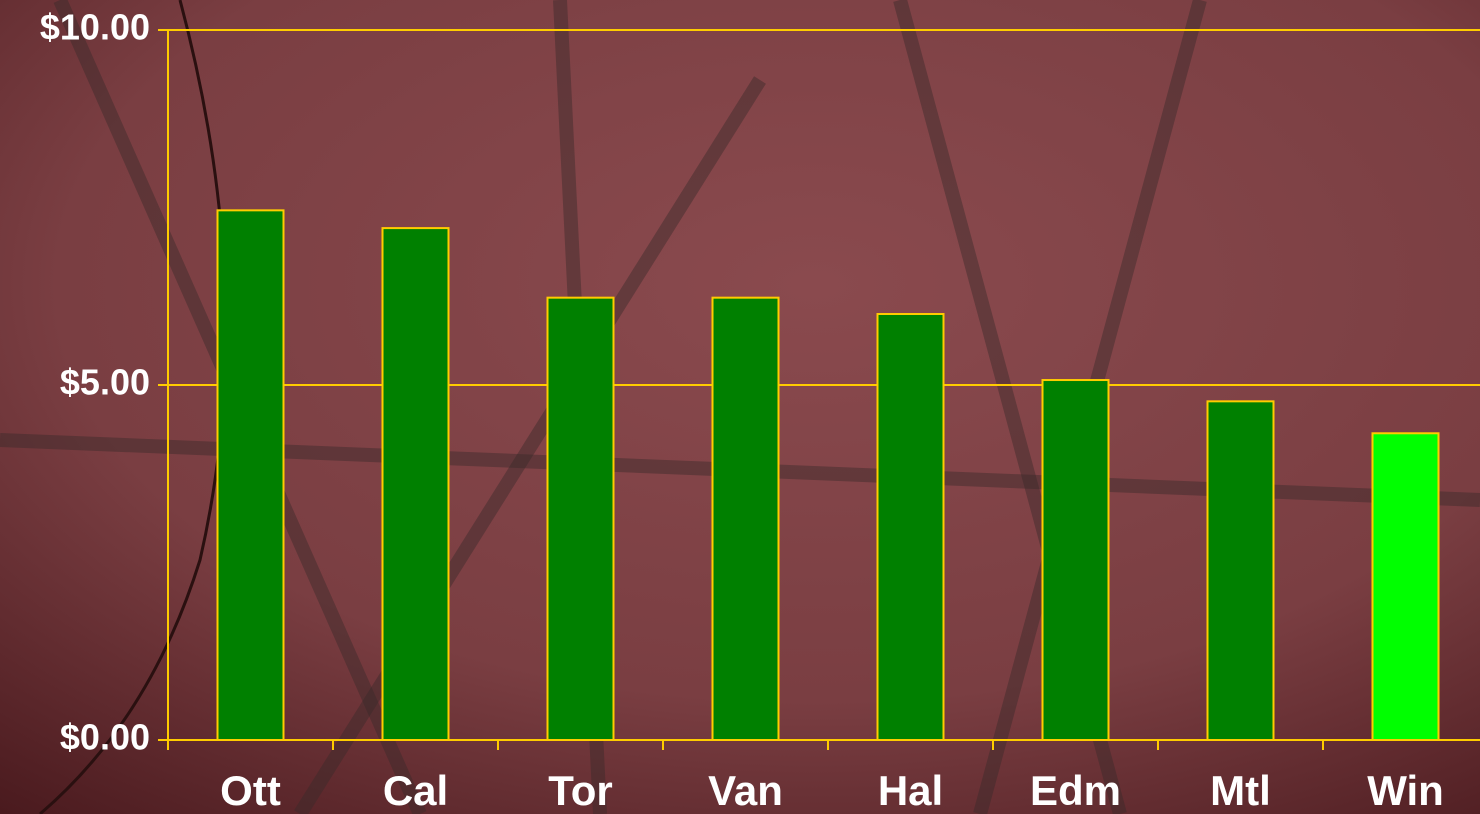 The image size is (1480, 814). Describe the element at coordinates (250, 790) in the screenshot. I see `x-tick-label: Ott` at that location.